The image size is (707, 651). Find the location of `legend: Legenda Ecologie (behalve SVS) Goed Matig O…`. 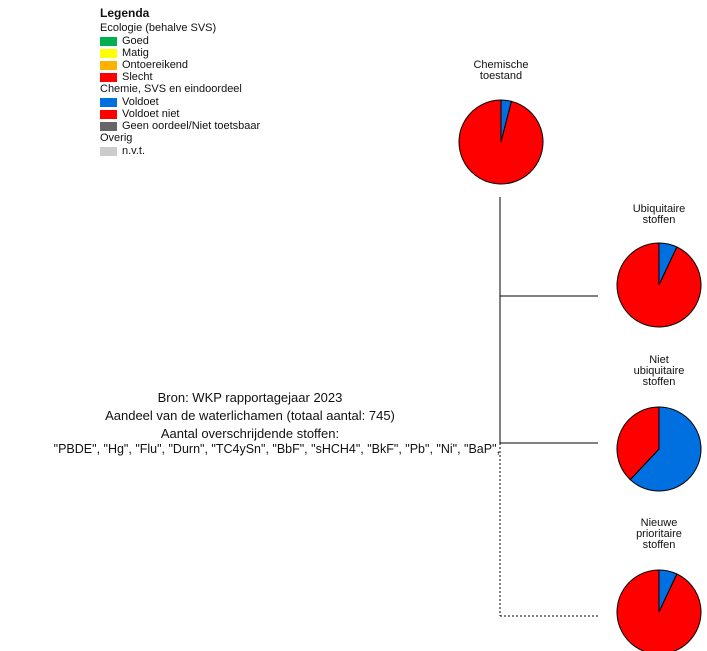

legend: Legenda Ecologie (behalve SVS) Goed Matig O… is located at coordinates (180, 82).